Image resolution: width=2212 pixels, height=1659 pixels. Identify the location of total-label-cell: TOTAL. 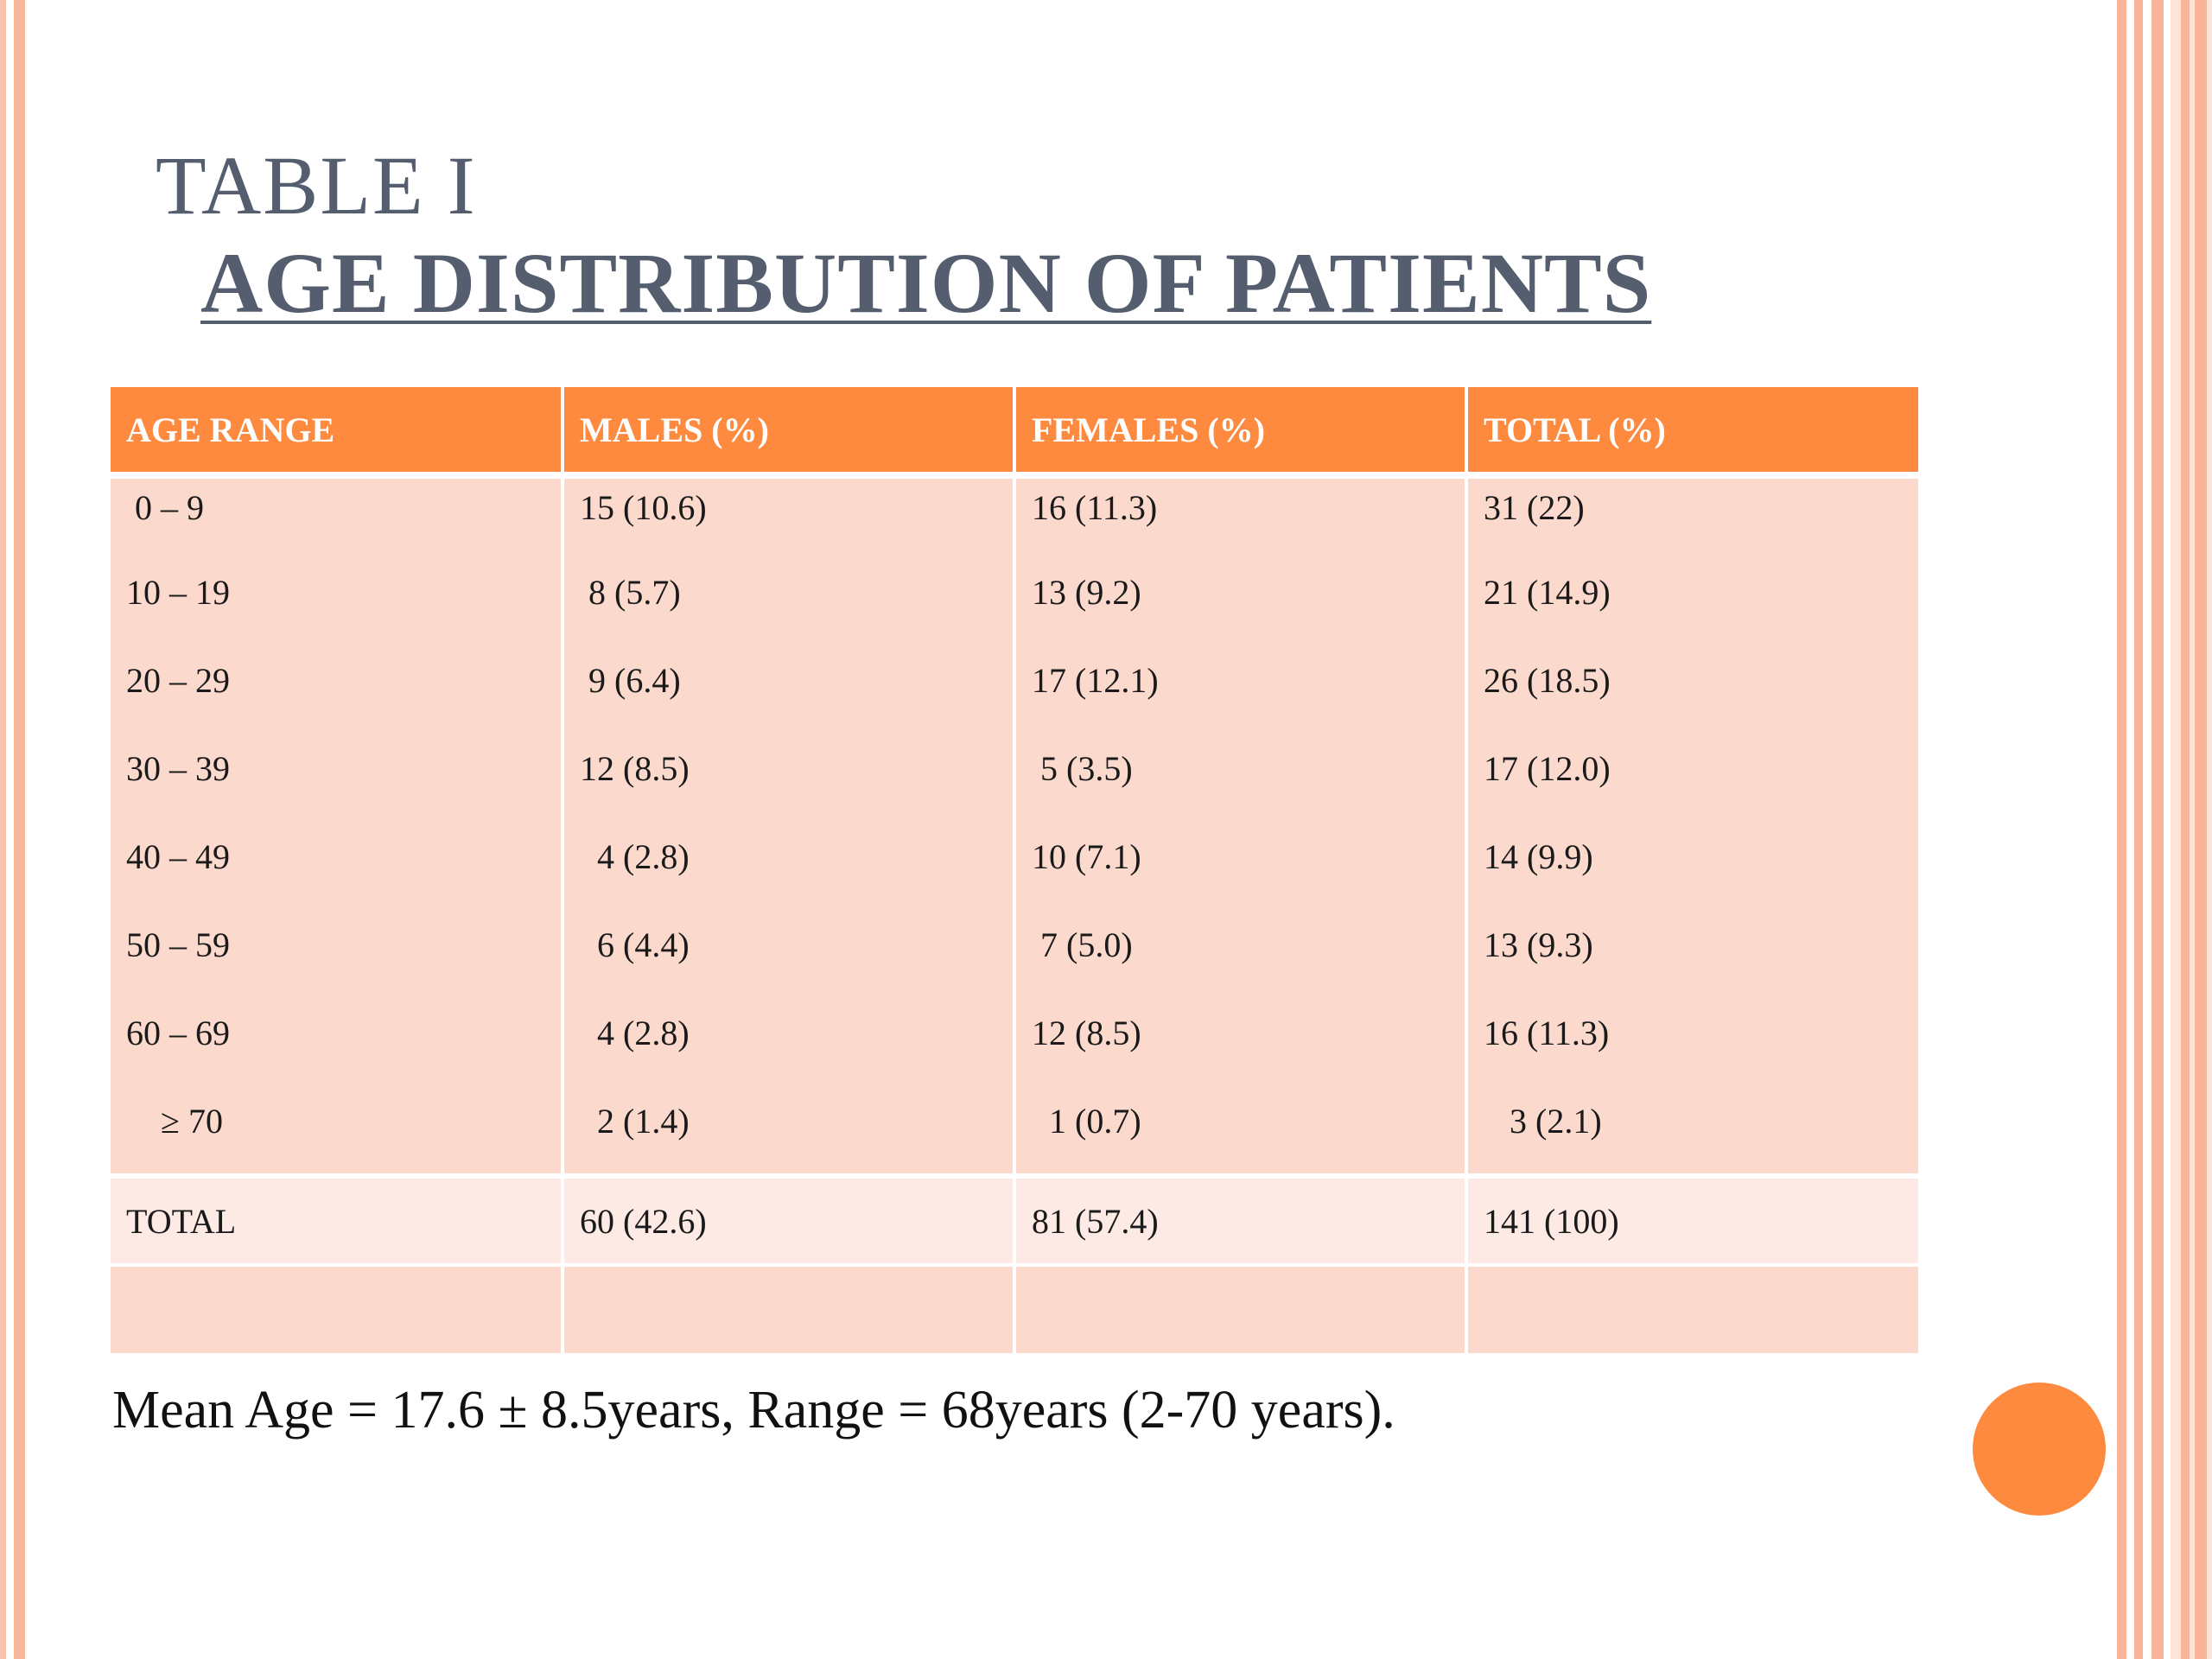
(337, 1220).